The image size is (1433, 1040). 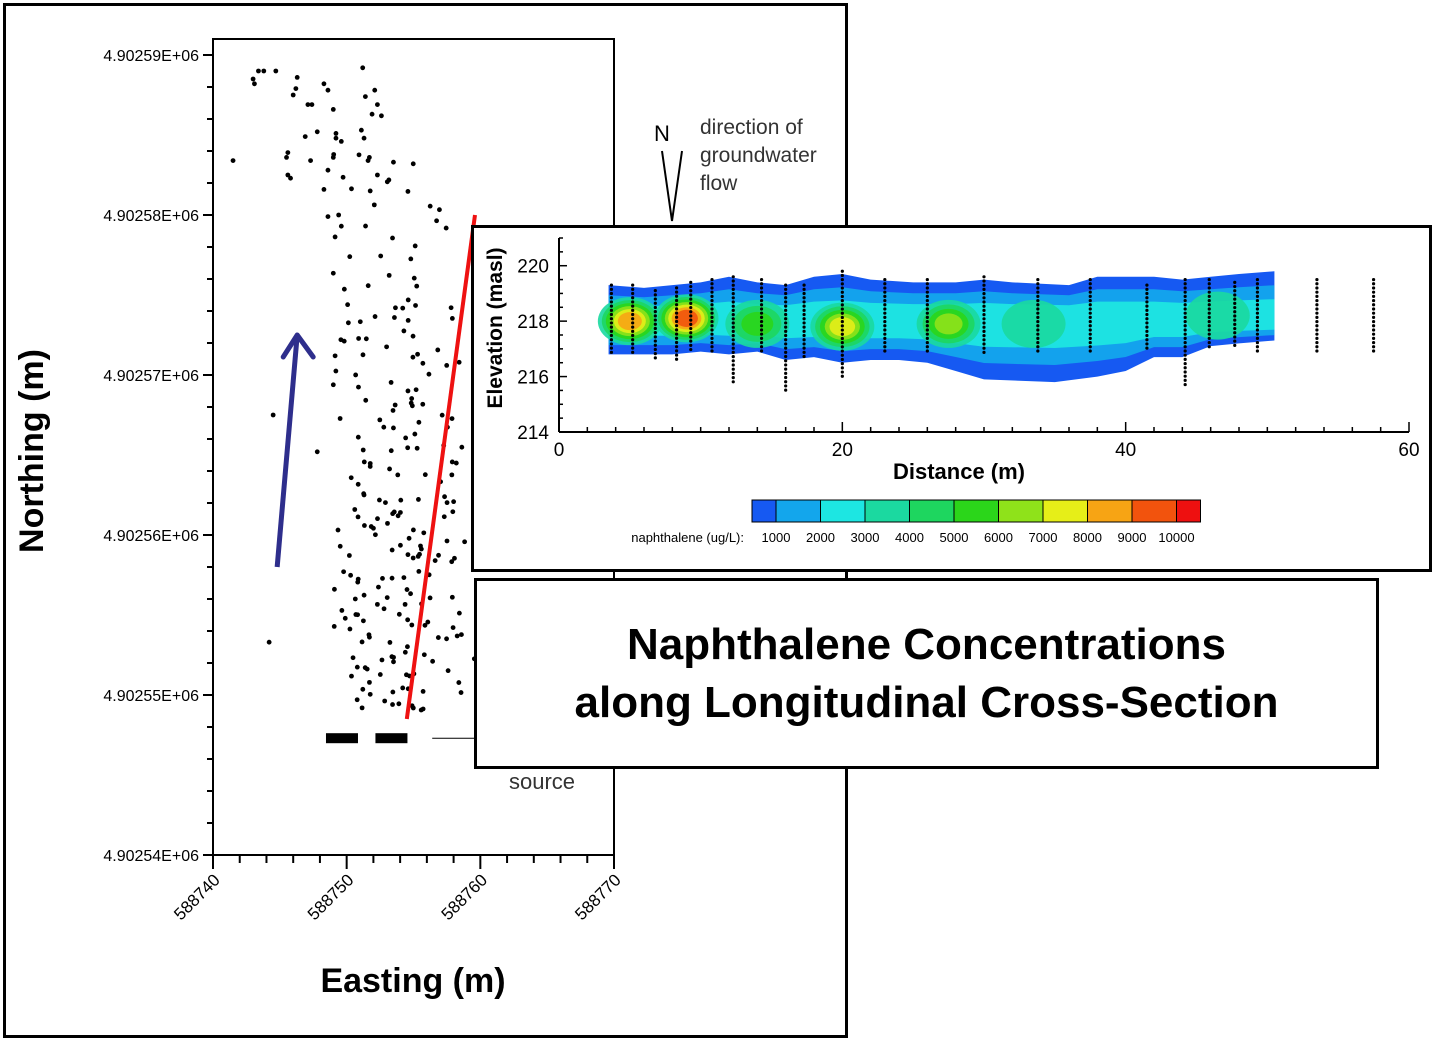 I want to click on x-tick-label: 588760, so click(x=465, y=897).